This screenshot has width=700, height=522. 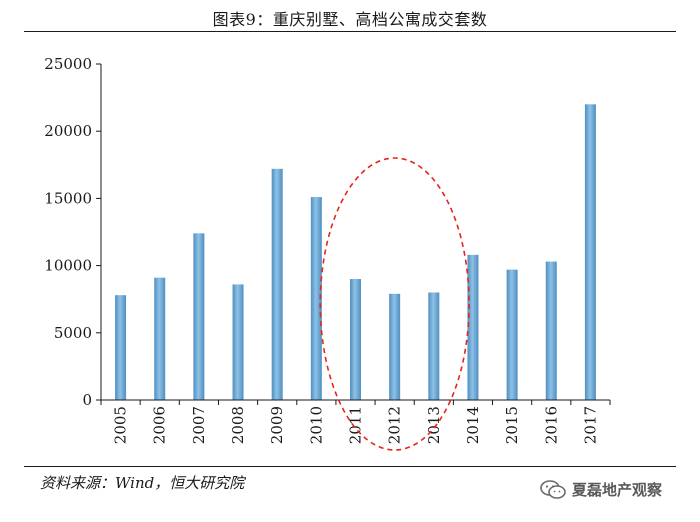 I want to click on y-tick-label: 25000, so click(x=68, y=64).